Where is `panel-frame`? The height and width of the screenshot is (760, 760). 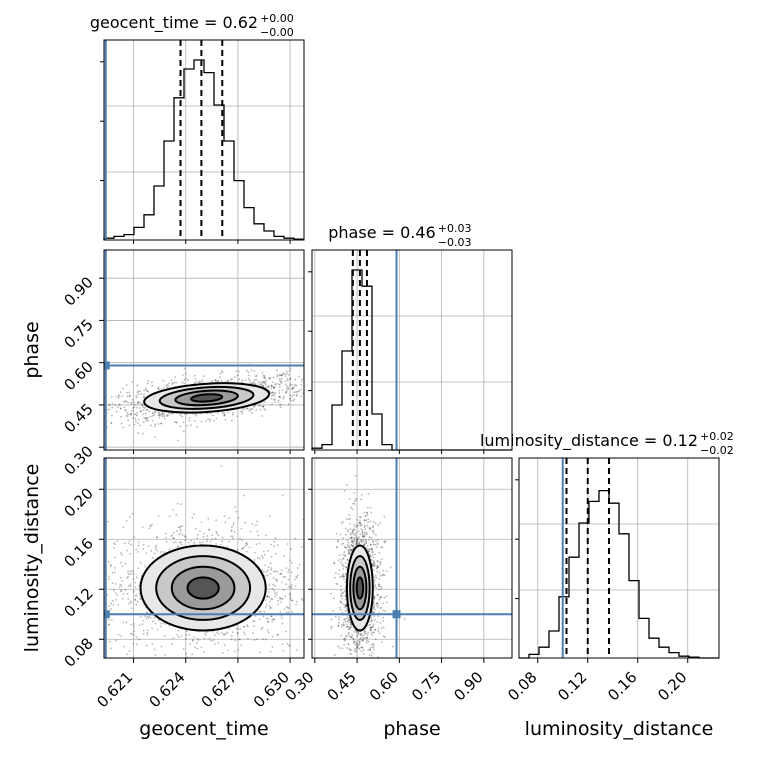
panel-frame is located at coordinates (619, 558).